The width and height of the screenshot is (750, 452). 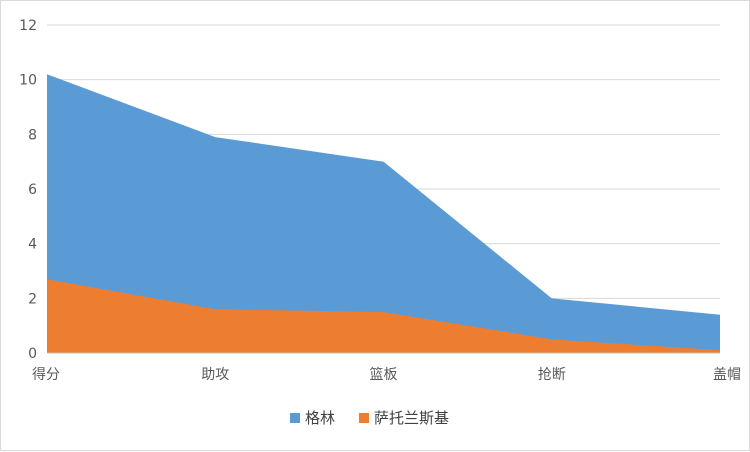 What do you see at coordinates (28, 81) in the screenshot?
I see `y-tick-label: 10` at bounding box center [28, 81].